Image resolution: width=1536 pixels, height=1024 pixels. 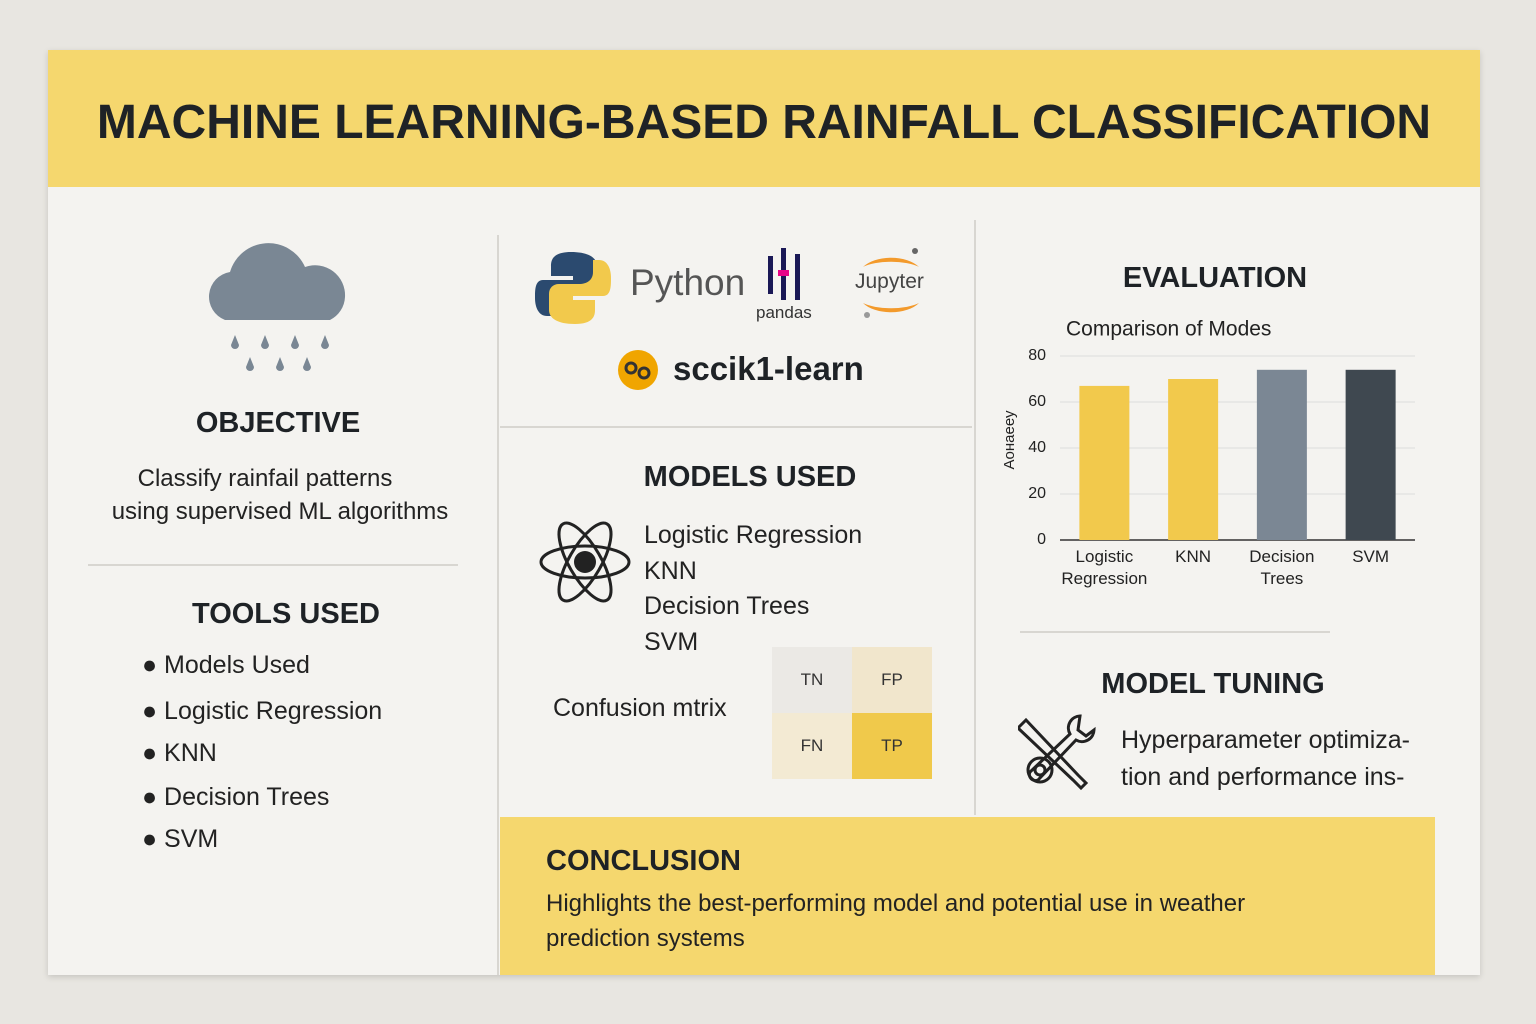 I want to click on tools-item: ● KNN, so click(x=179, y=753).